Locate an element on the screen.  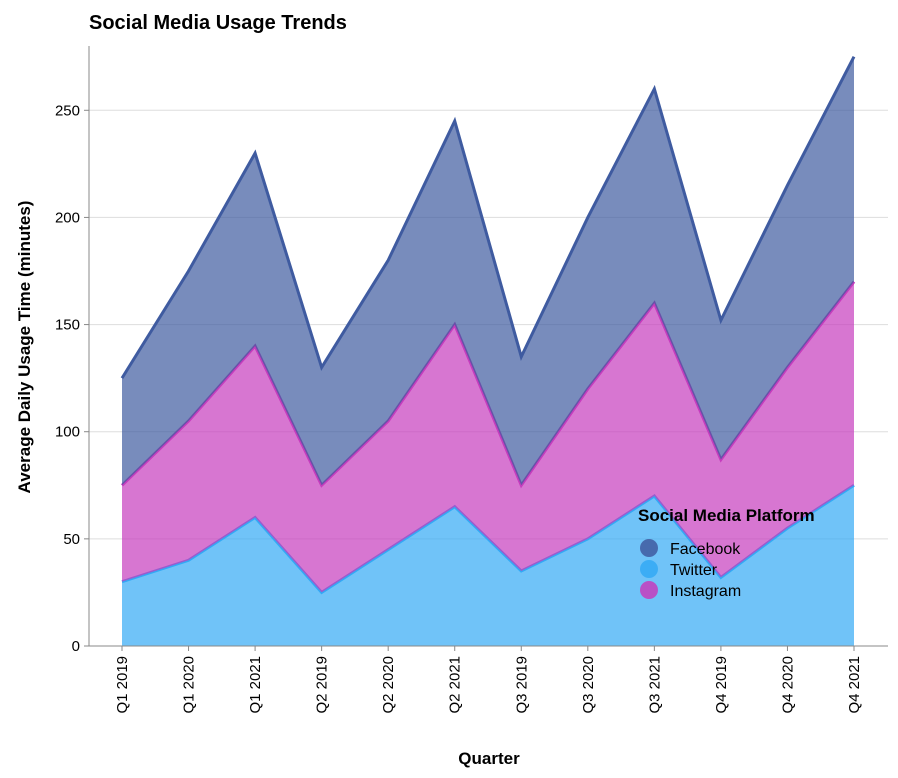
legend-swatch-instagram is located at coordinates (649, 590).